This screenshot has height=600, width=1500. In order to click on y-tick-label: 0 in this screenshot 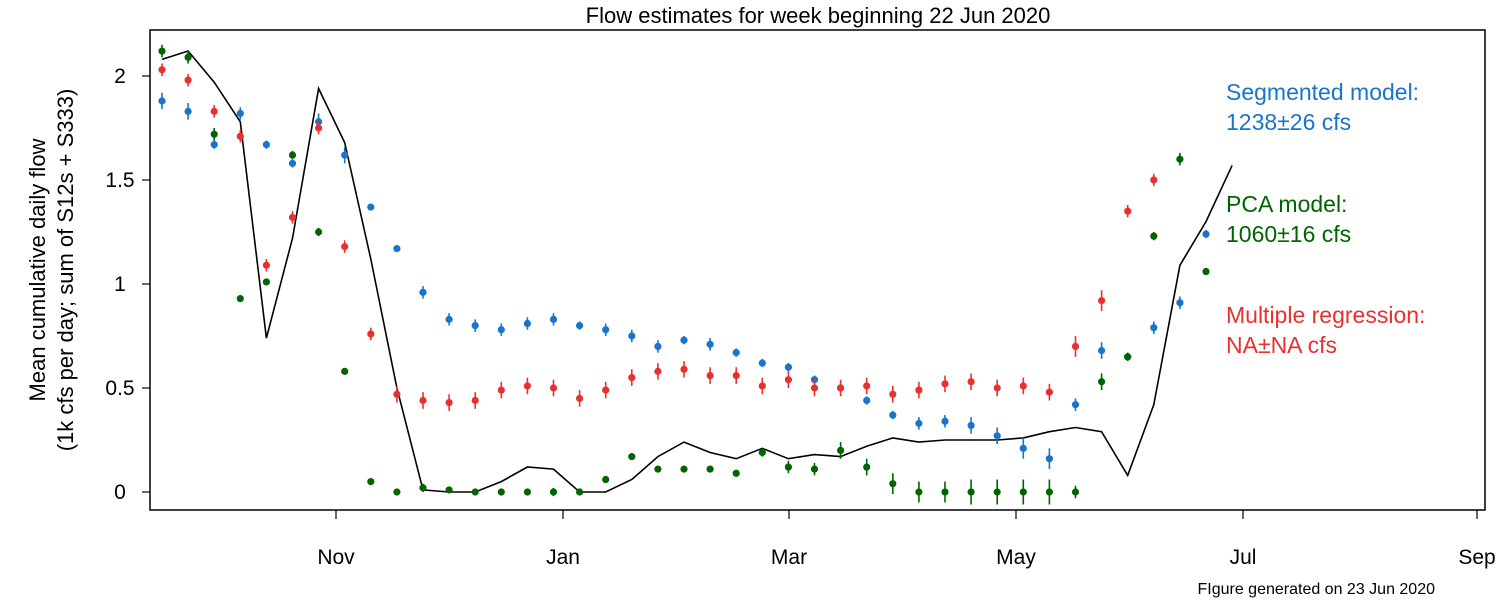, I will do `click(120, 492)`.